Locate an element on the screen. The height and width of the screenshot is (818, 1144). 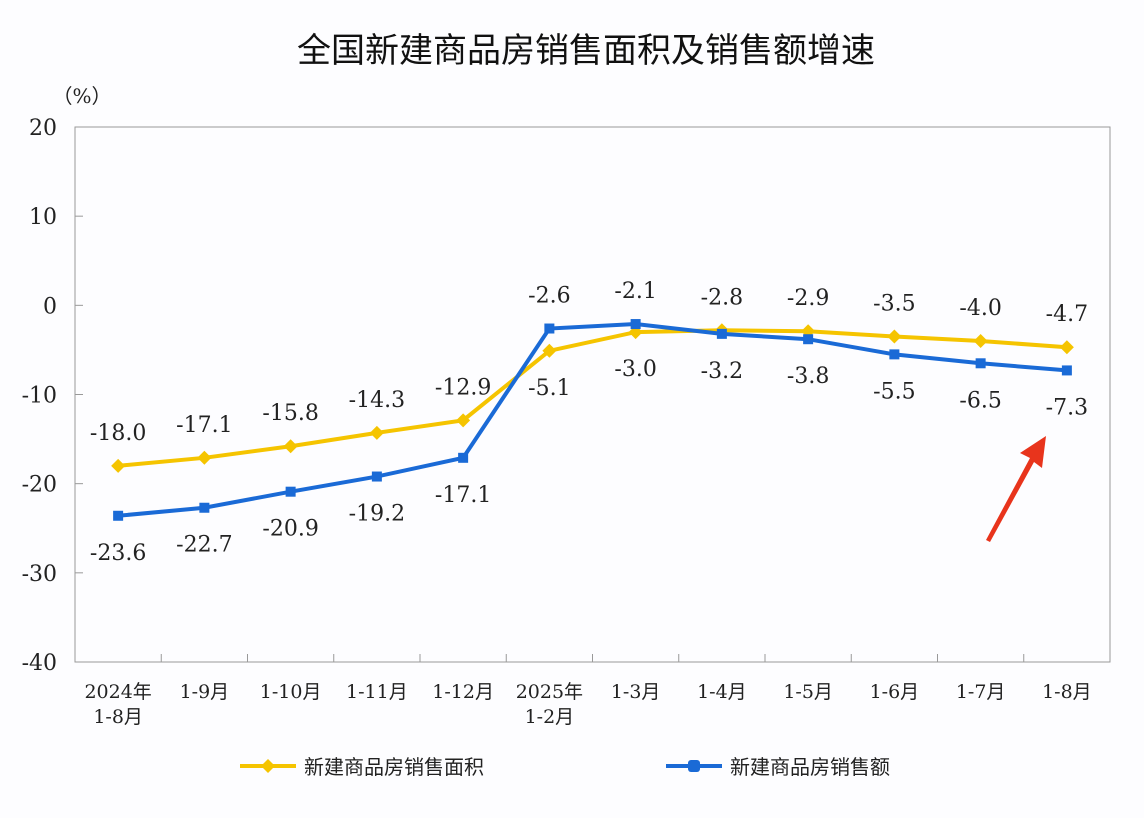
x-tick-label: 1-10月 is located at coordinates (291, 692).